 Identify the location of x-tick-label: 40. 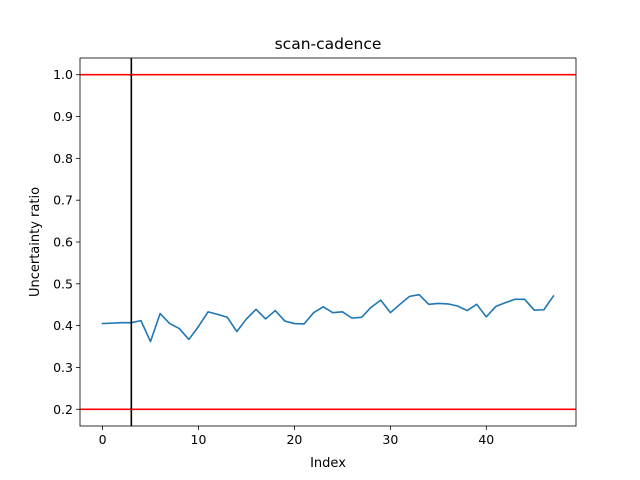
(486, 439).